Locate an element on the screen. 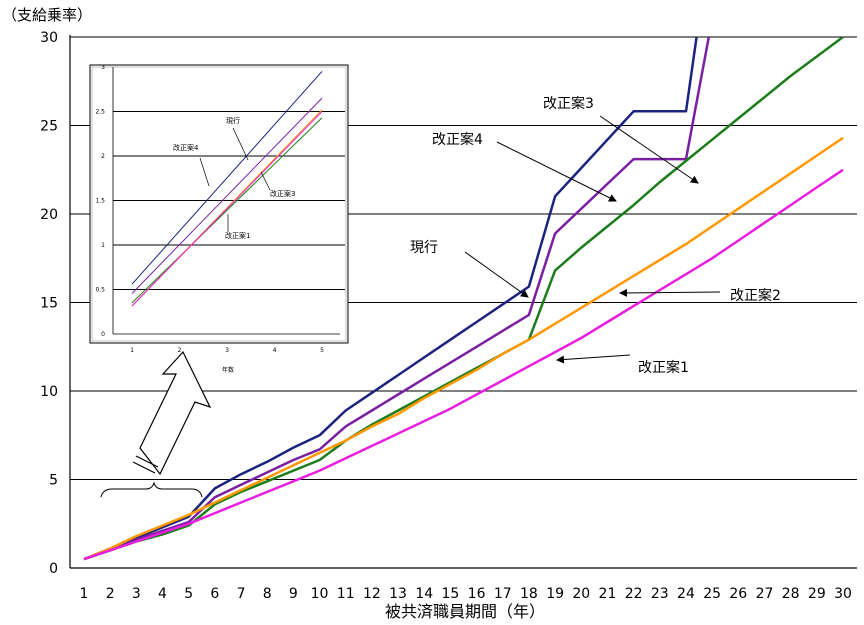 The image size is (864, 625). zoom-arrow is located at coordinates (175, 413).